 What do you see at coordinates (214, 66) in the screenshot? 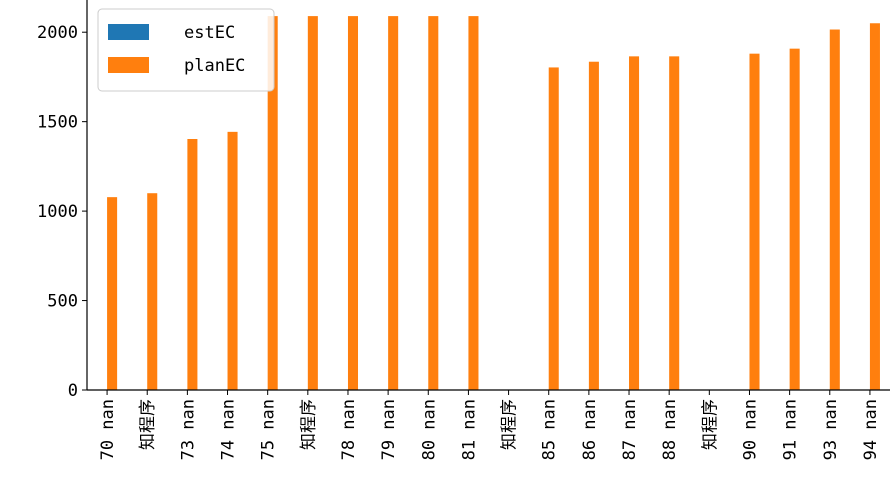
I see `legend-label-planEC: planEC` at bounding box center [214, 66].